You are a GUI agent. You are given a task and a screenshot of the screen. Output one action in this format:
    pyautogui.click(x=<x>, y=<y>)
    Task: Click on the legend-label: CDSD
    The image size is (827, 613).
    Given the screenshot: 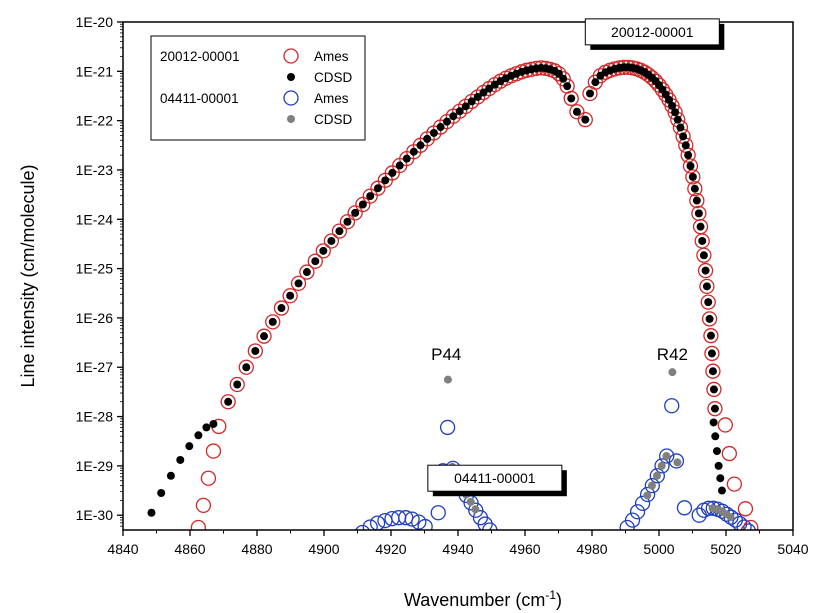 What is the action you would take?
    pyautogui.click(x=333, y=77)
    